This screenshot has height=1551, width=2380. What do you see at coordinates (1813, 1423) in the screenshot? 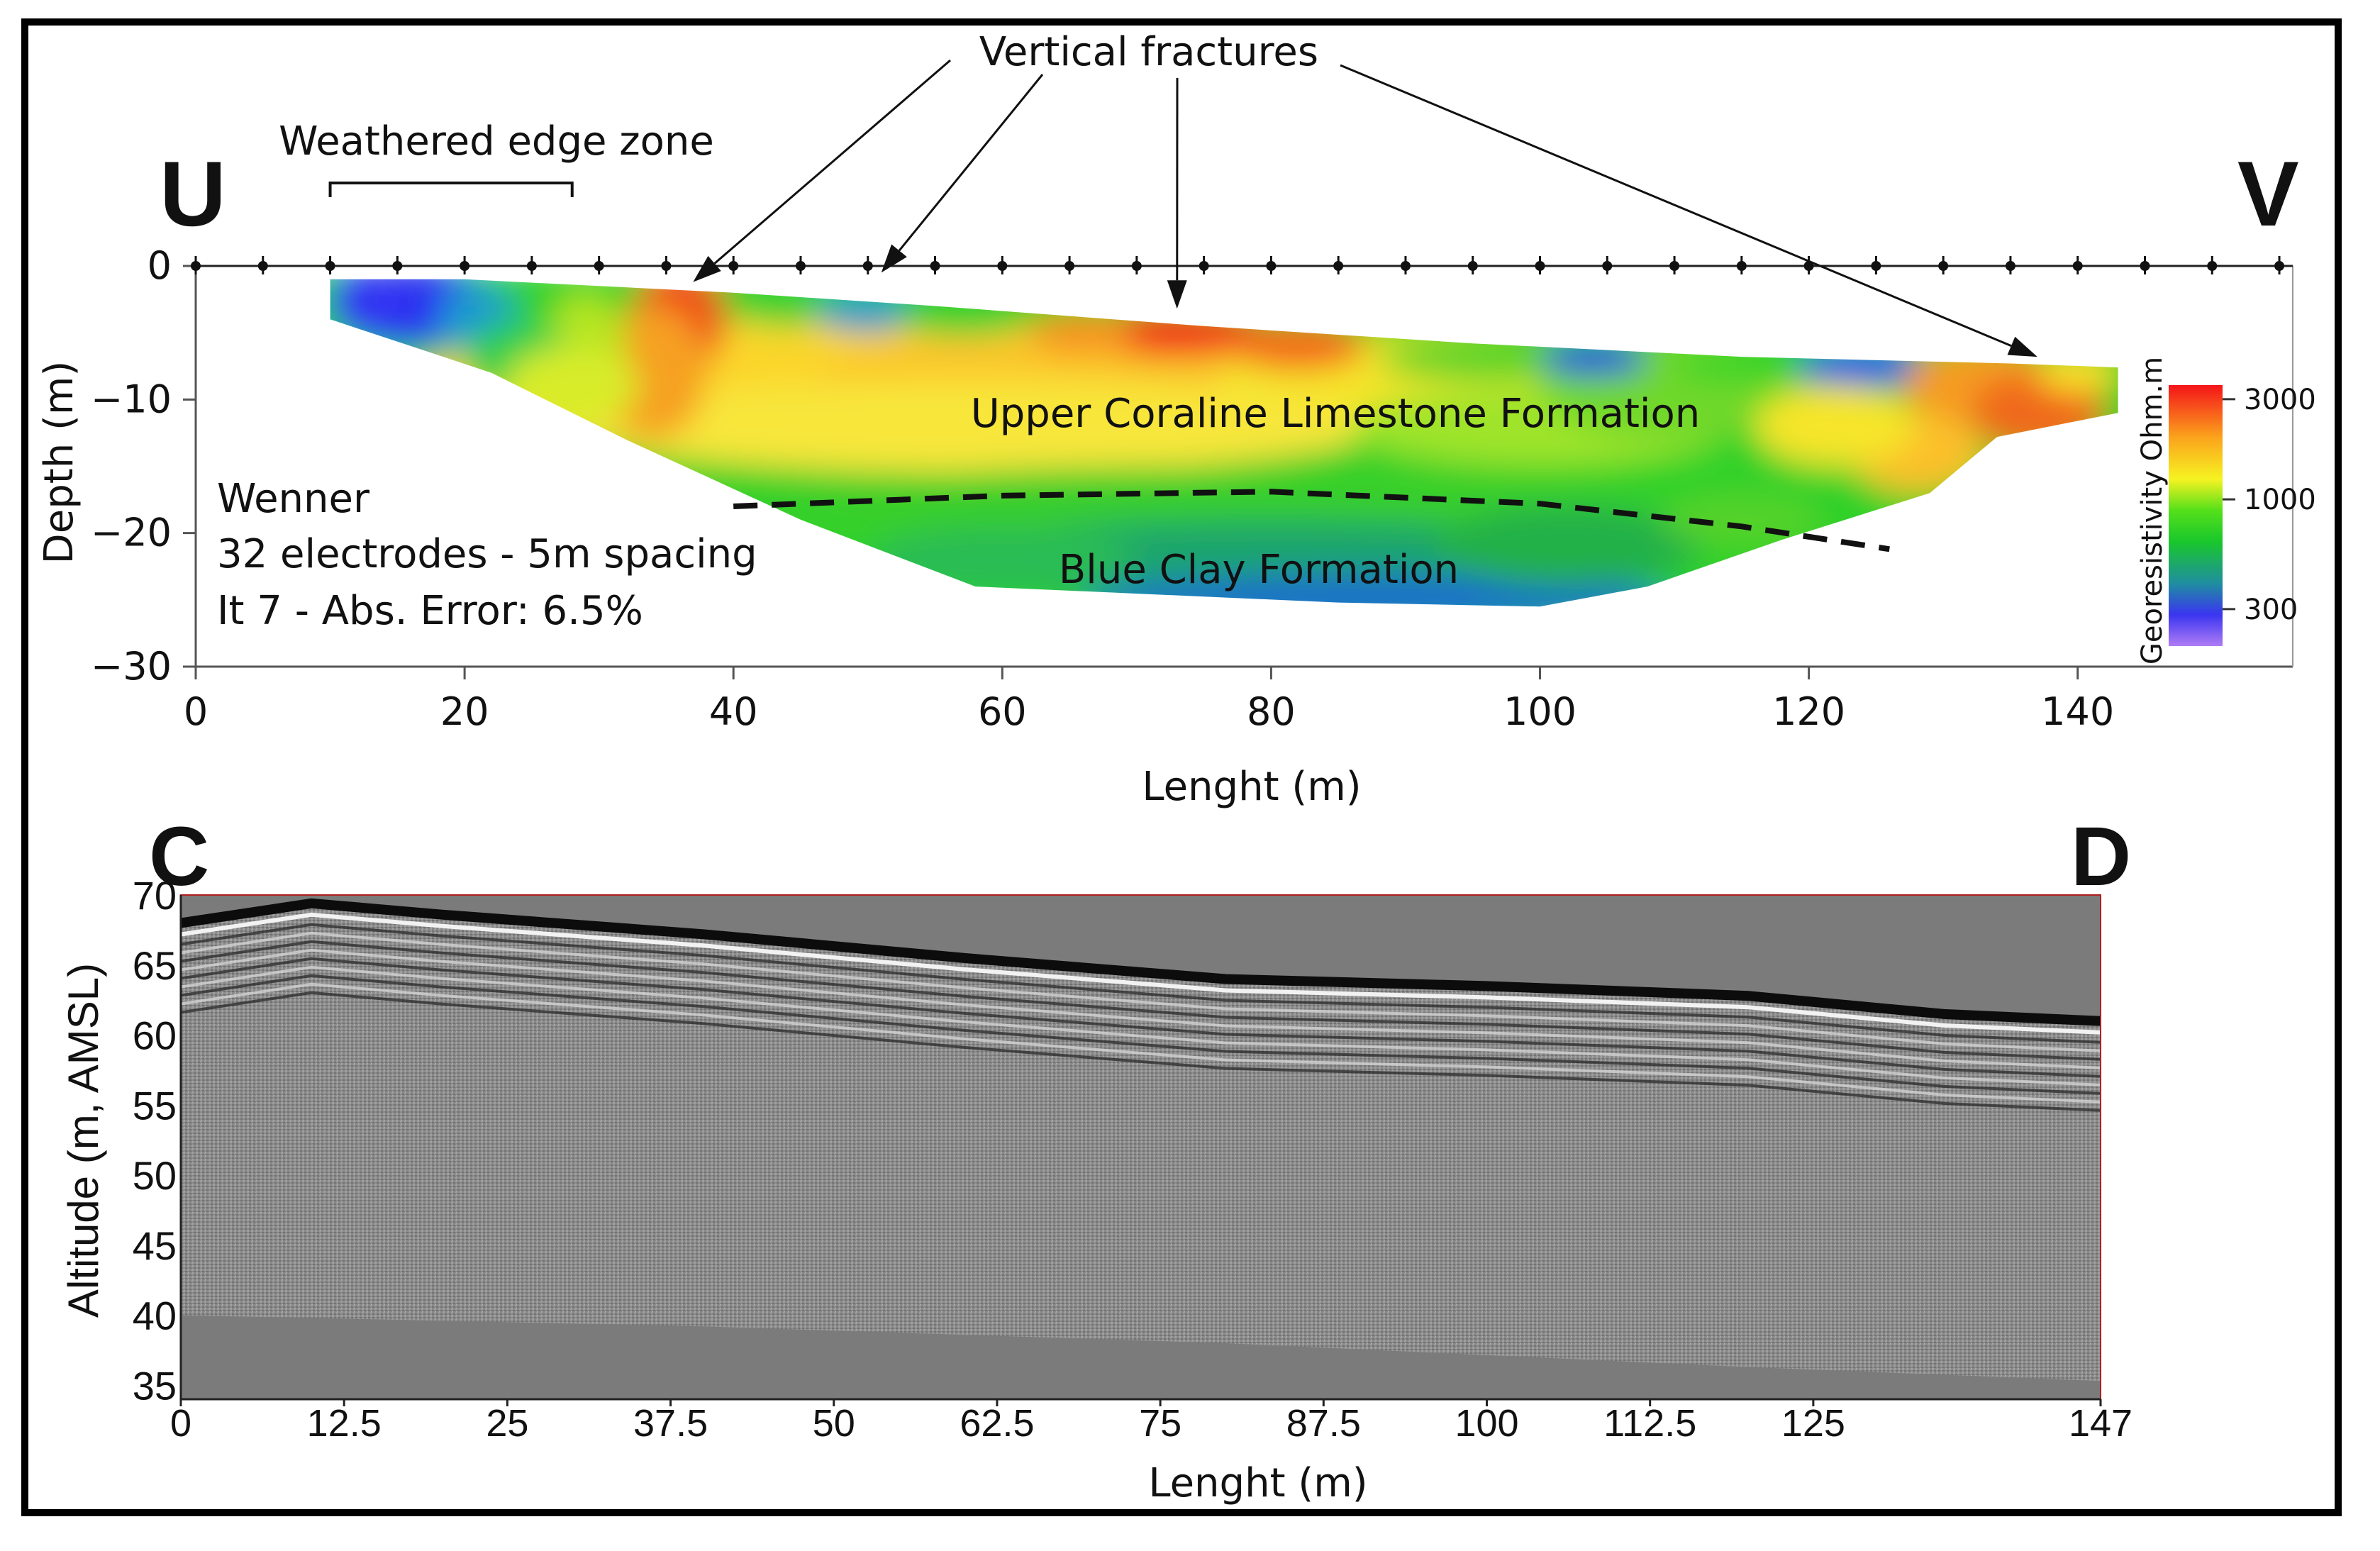
I see `gpr-x-tick-label: 125` at bounding box center [1813, 1423].